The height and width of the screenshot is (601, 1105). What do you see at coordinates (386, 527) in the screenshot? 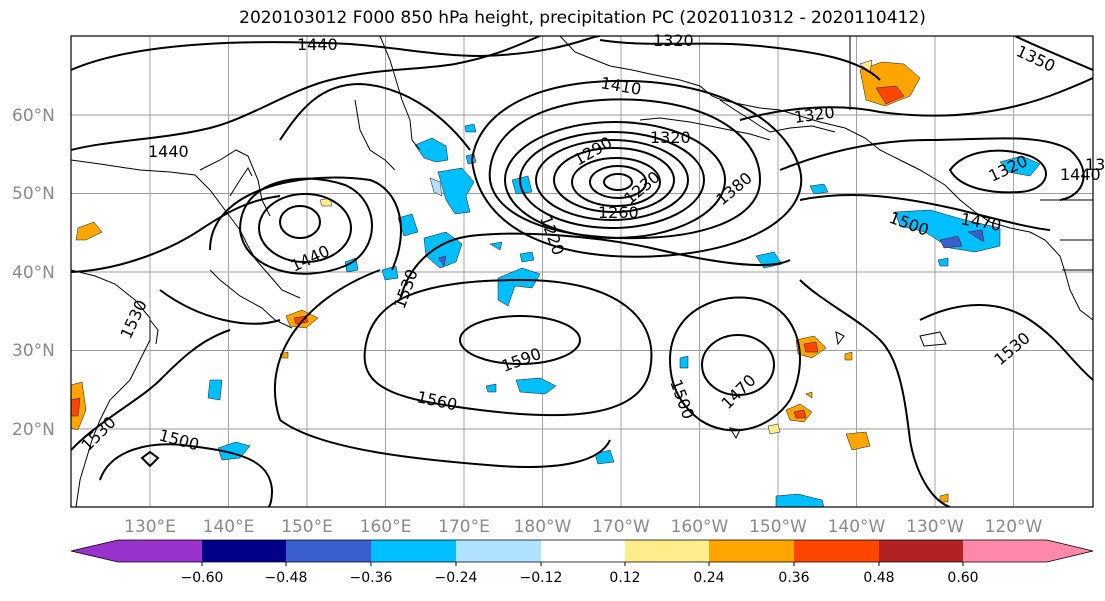
I see `lon-label: 160°E` at bounding box center [386, 527].